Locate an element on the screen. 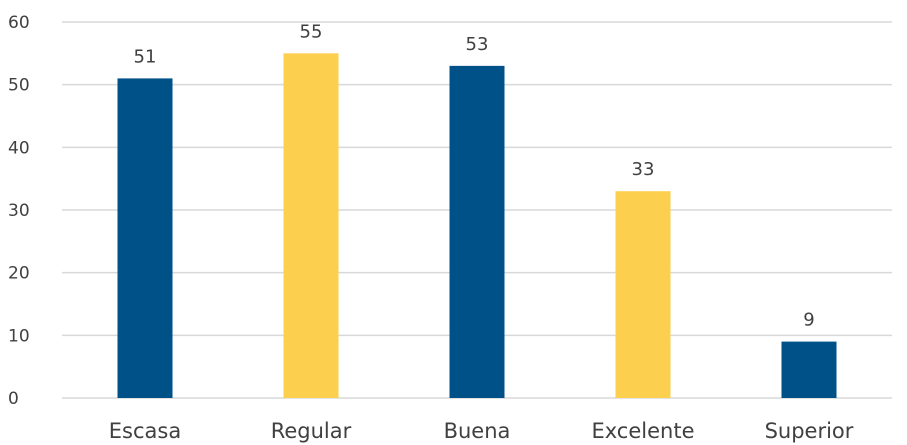 The height and width of the screenshot is (445, 907). bar-escasa is located at coordinates (145, 238).